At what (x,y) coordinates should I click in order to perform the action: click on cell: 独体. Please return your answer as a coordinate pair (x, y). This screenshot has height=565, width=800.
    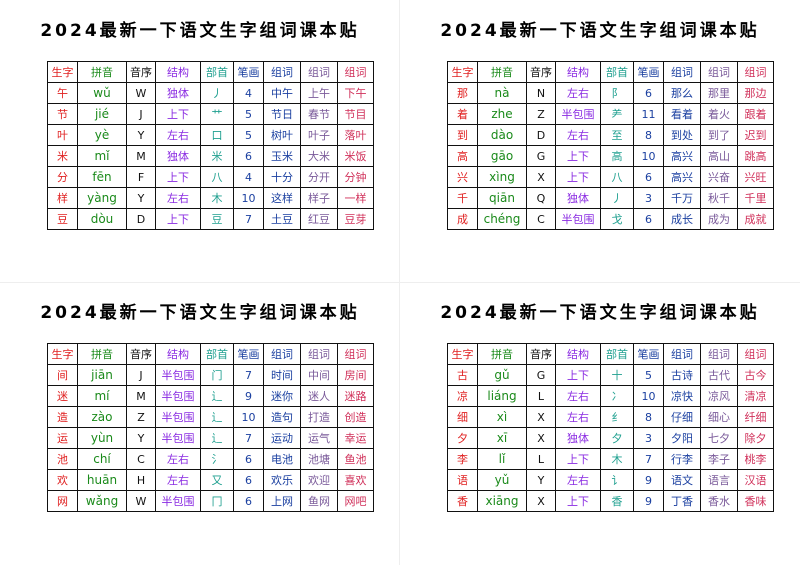
    Looking at the image, I should click on (578, 198).